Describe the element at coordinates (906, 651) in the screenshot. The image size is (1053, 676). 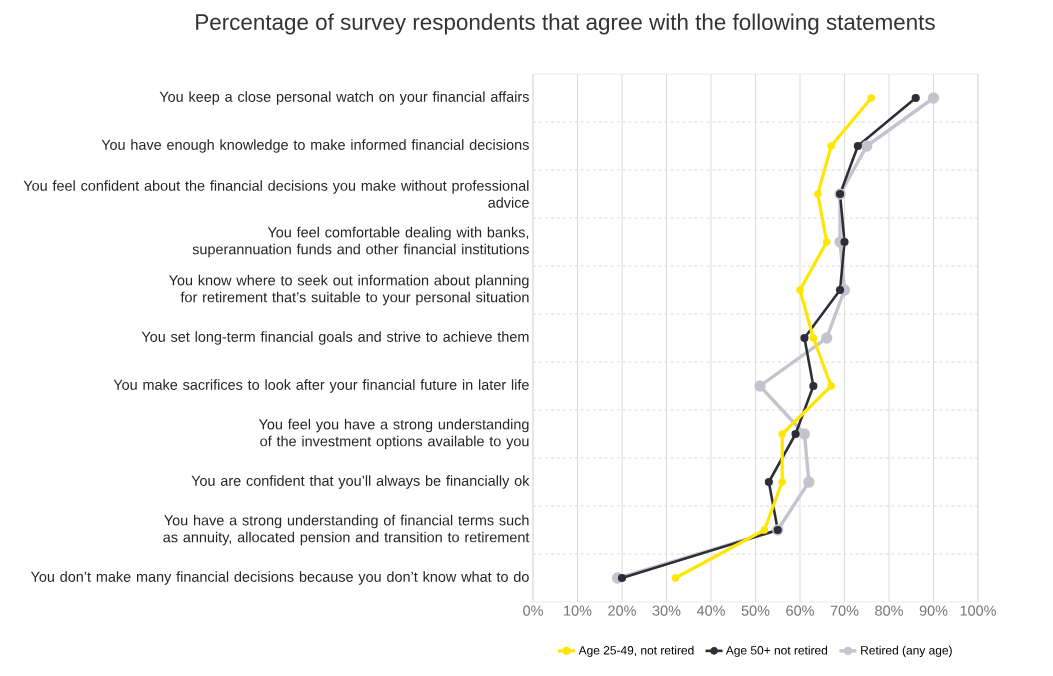
I see `legend-label: Retired (any age)` at that location.